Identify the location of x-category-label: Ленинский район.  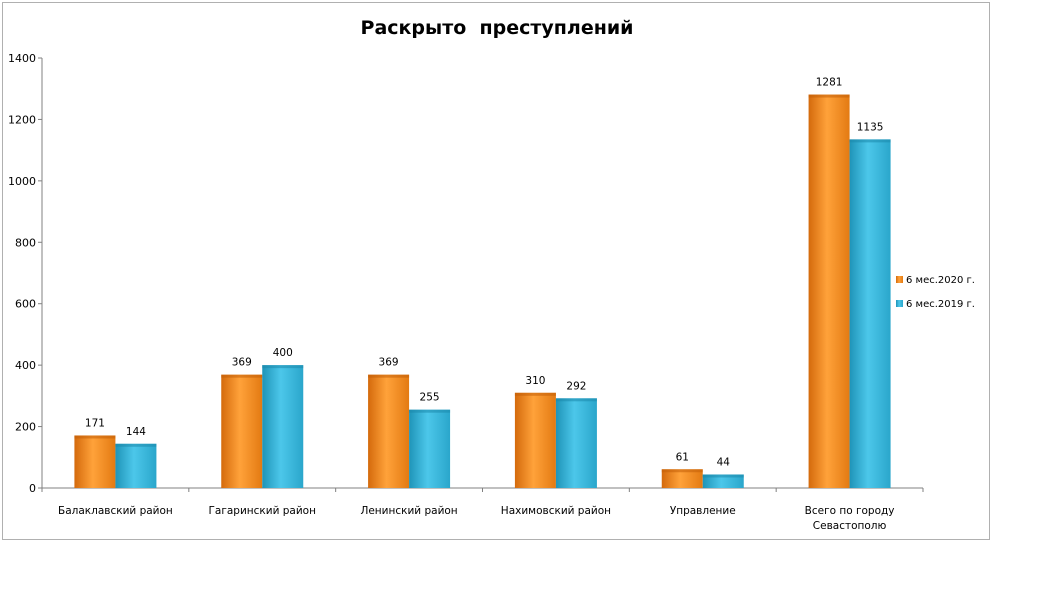
(408, 511).